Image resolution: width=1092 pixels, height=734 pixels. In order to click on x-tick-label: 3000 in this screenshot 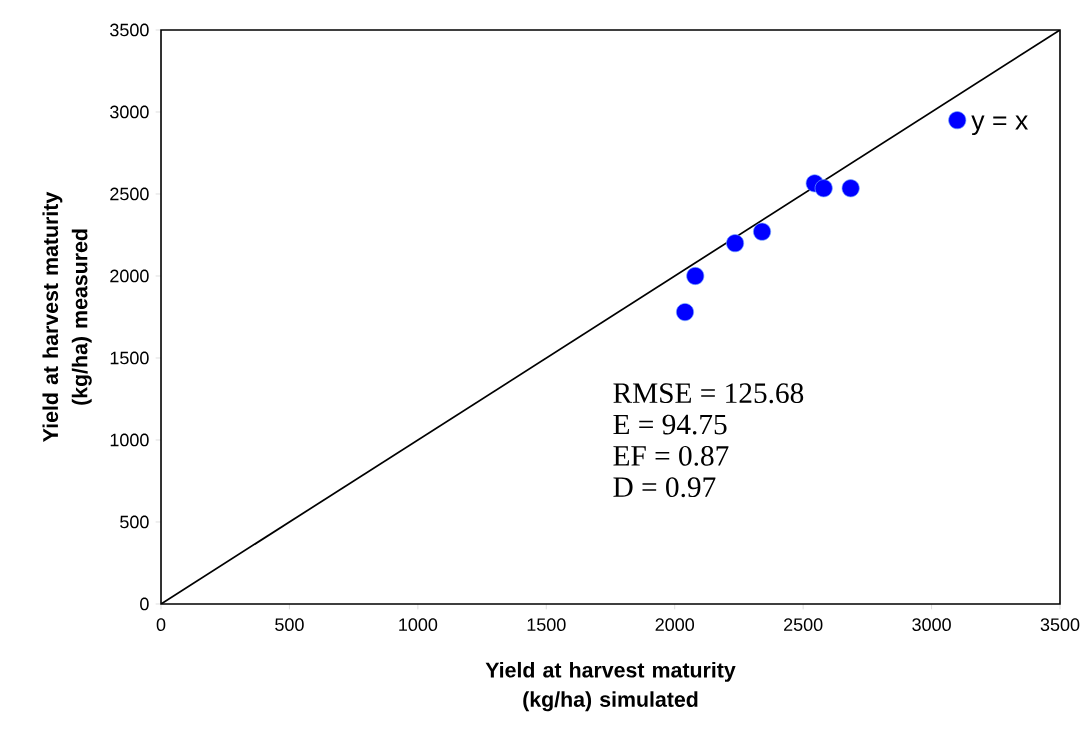, I will do `click(931, 624)`.